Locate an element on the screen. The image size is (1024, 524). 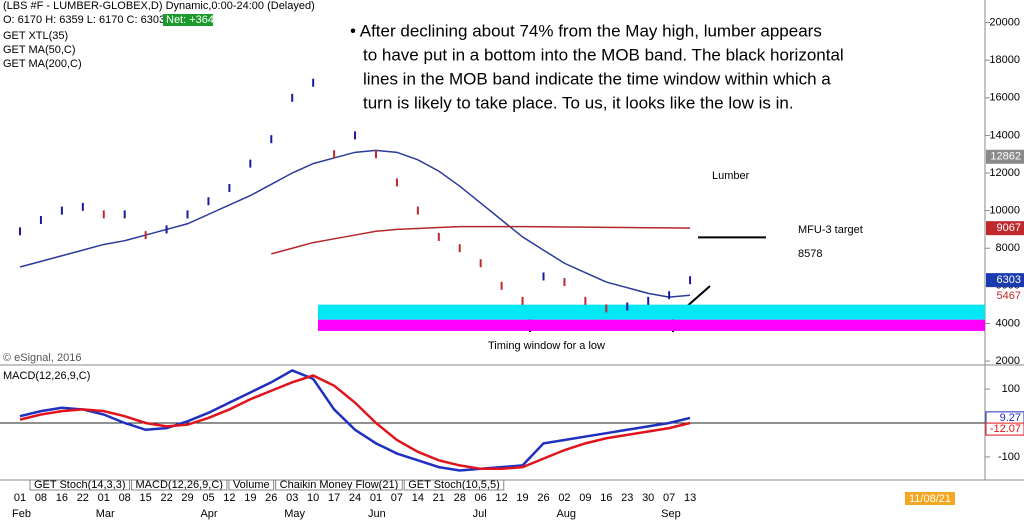
x-tick-label: 29 is located at coordinates (187, 498).